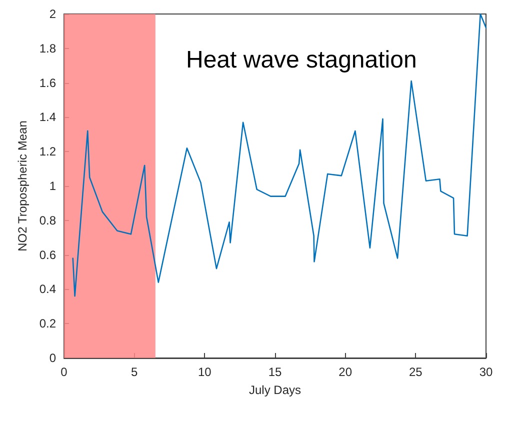  Describe the element at coordinates (275, 390) in the screenshot. I see `x-axis-title: July Days` at that location.